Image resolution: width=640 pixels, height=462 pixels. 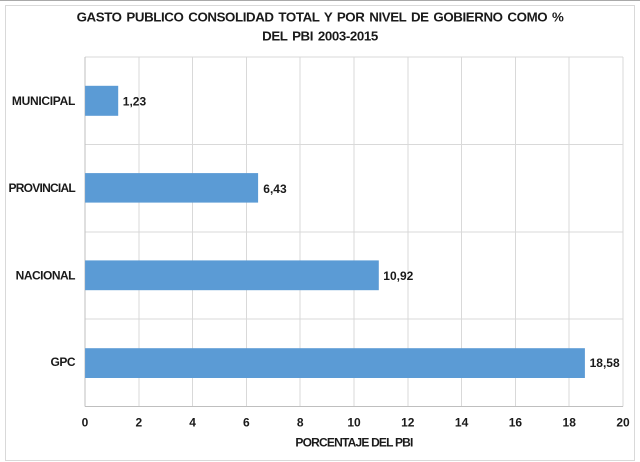 I want to click on svg-text: MUNICIPAL, so click(x=43, y=101).